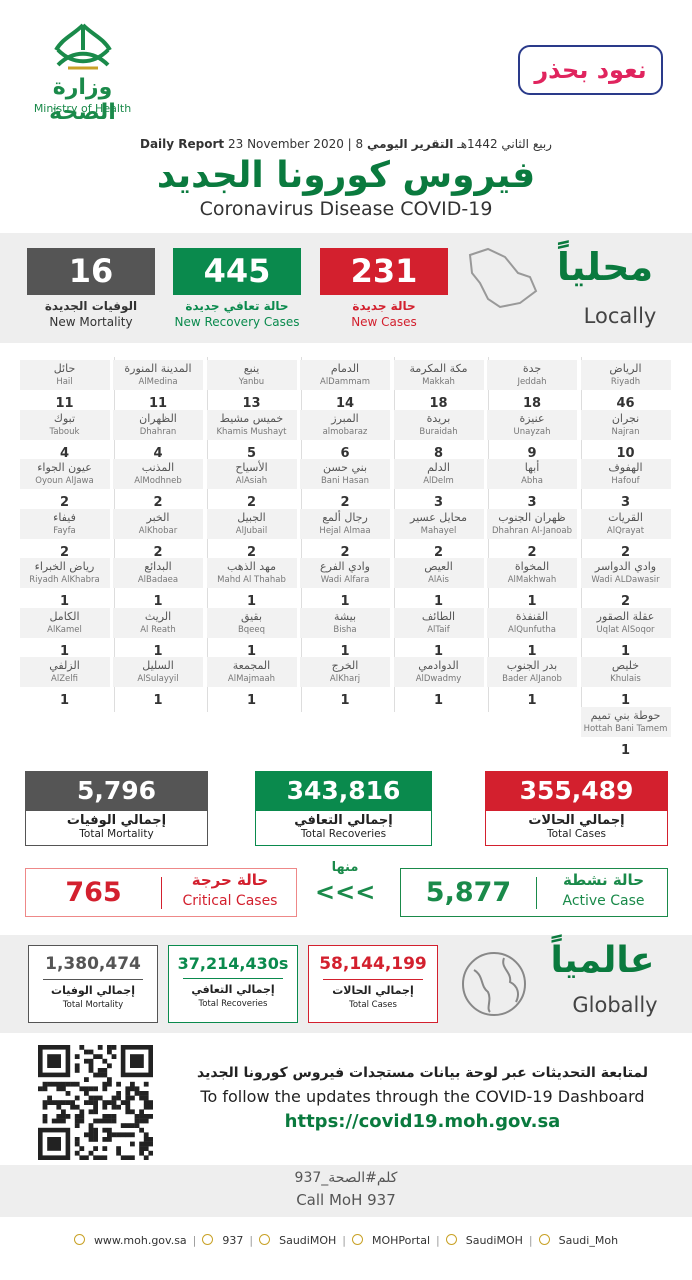  I want to click on city-name-en: Wadi ALDawasir, so click(625, 580).